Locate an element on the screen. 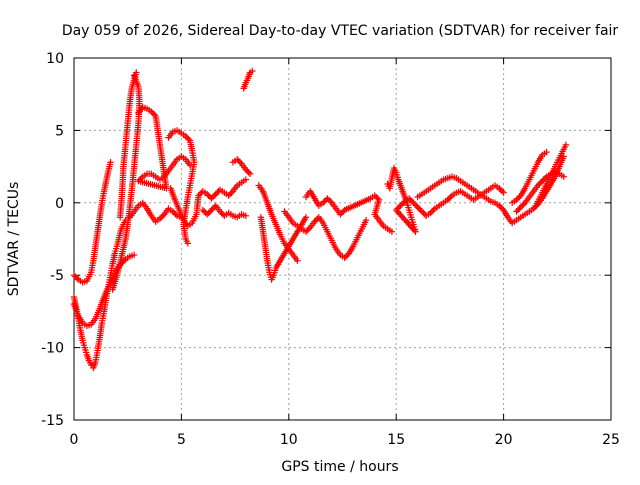 The image size is (640, 485). y-tick-label: 10 is located at coordinates (55, 59).